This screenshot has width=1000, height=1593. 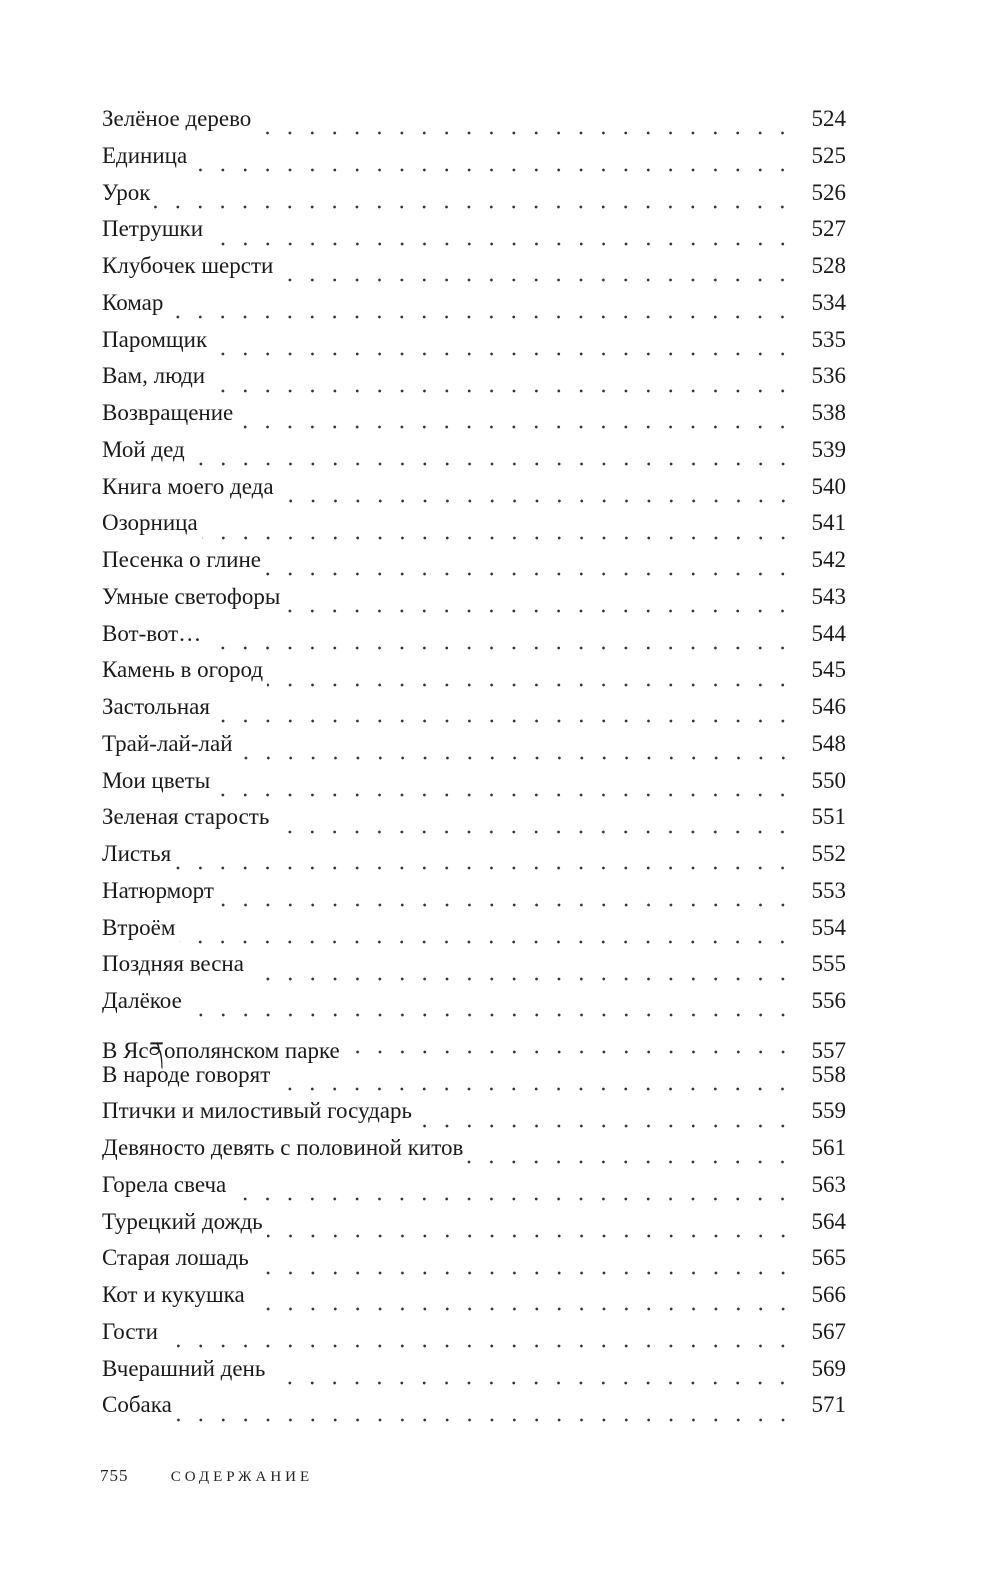 I want to click on toc-entry-page: 551, so click(x=829, y=817).